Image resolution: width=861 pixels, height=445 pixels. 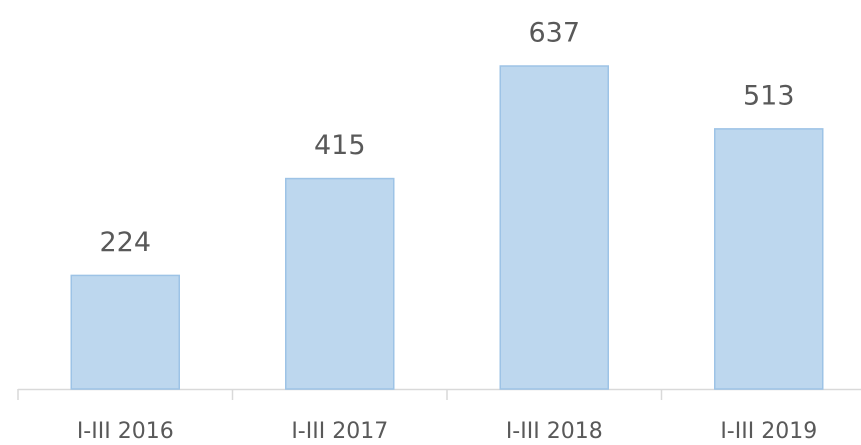 What do you see at coordinates (339, 431) in the screenshot?
I see `x-tick-label: I-III 2017` at bounding box center [339, 431].